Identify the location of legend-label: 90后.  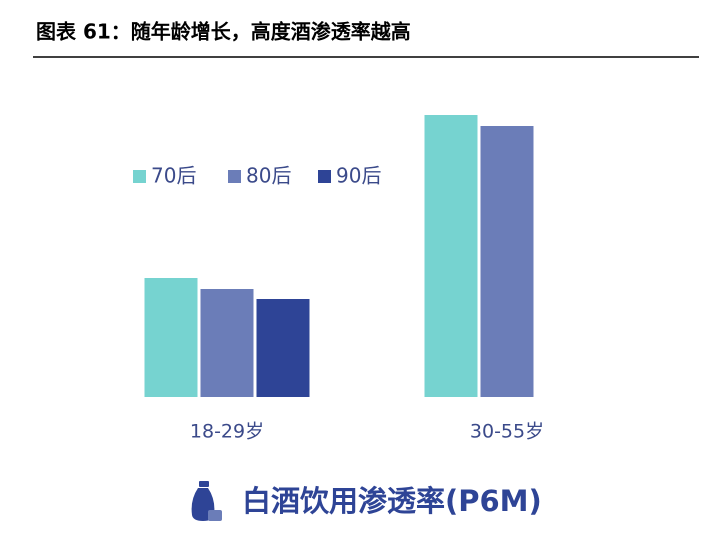
(358, 176).